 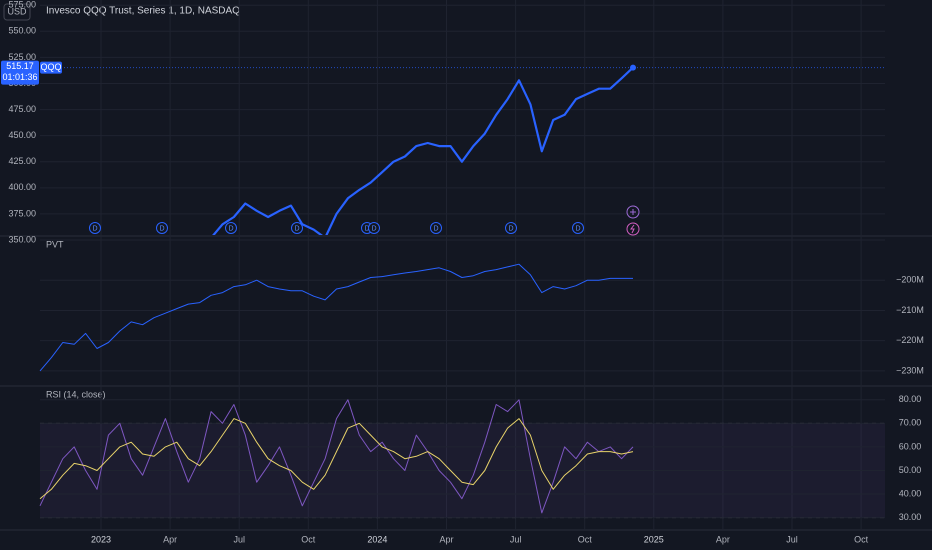 I want to click on event-icon-glyph, so click(x=632, y=229).